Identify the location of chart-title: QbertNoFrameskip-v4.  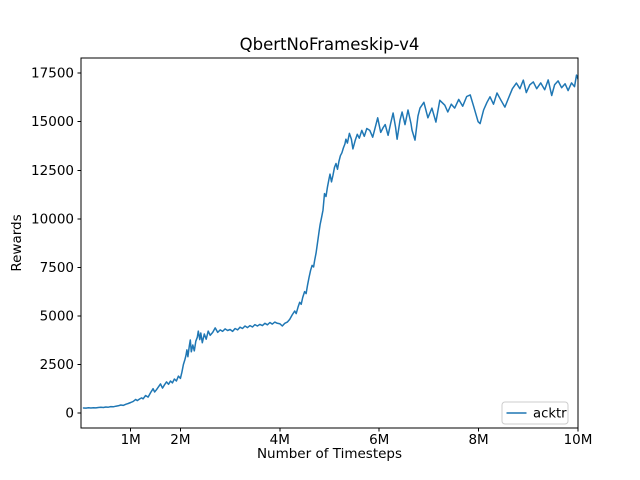
(330, 44).